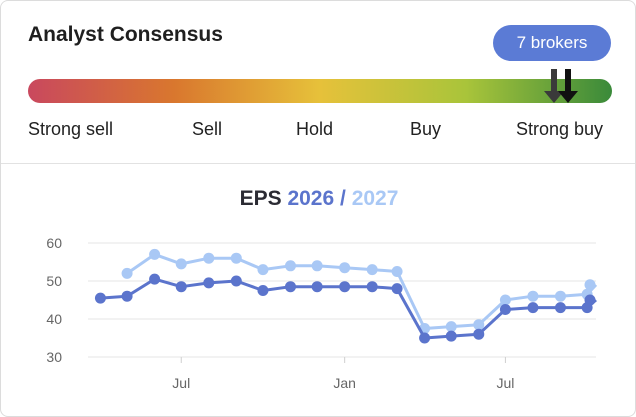 This screenshot has height=417, width=636. What do you see at coordinates (362, 291) in the screenshot?
I see `series-line-2027` at bounding box center [362, 291].